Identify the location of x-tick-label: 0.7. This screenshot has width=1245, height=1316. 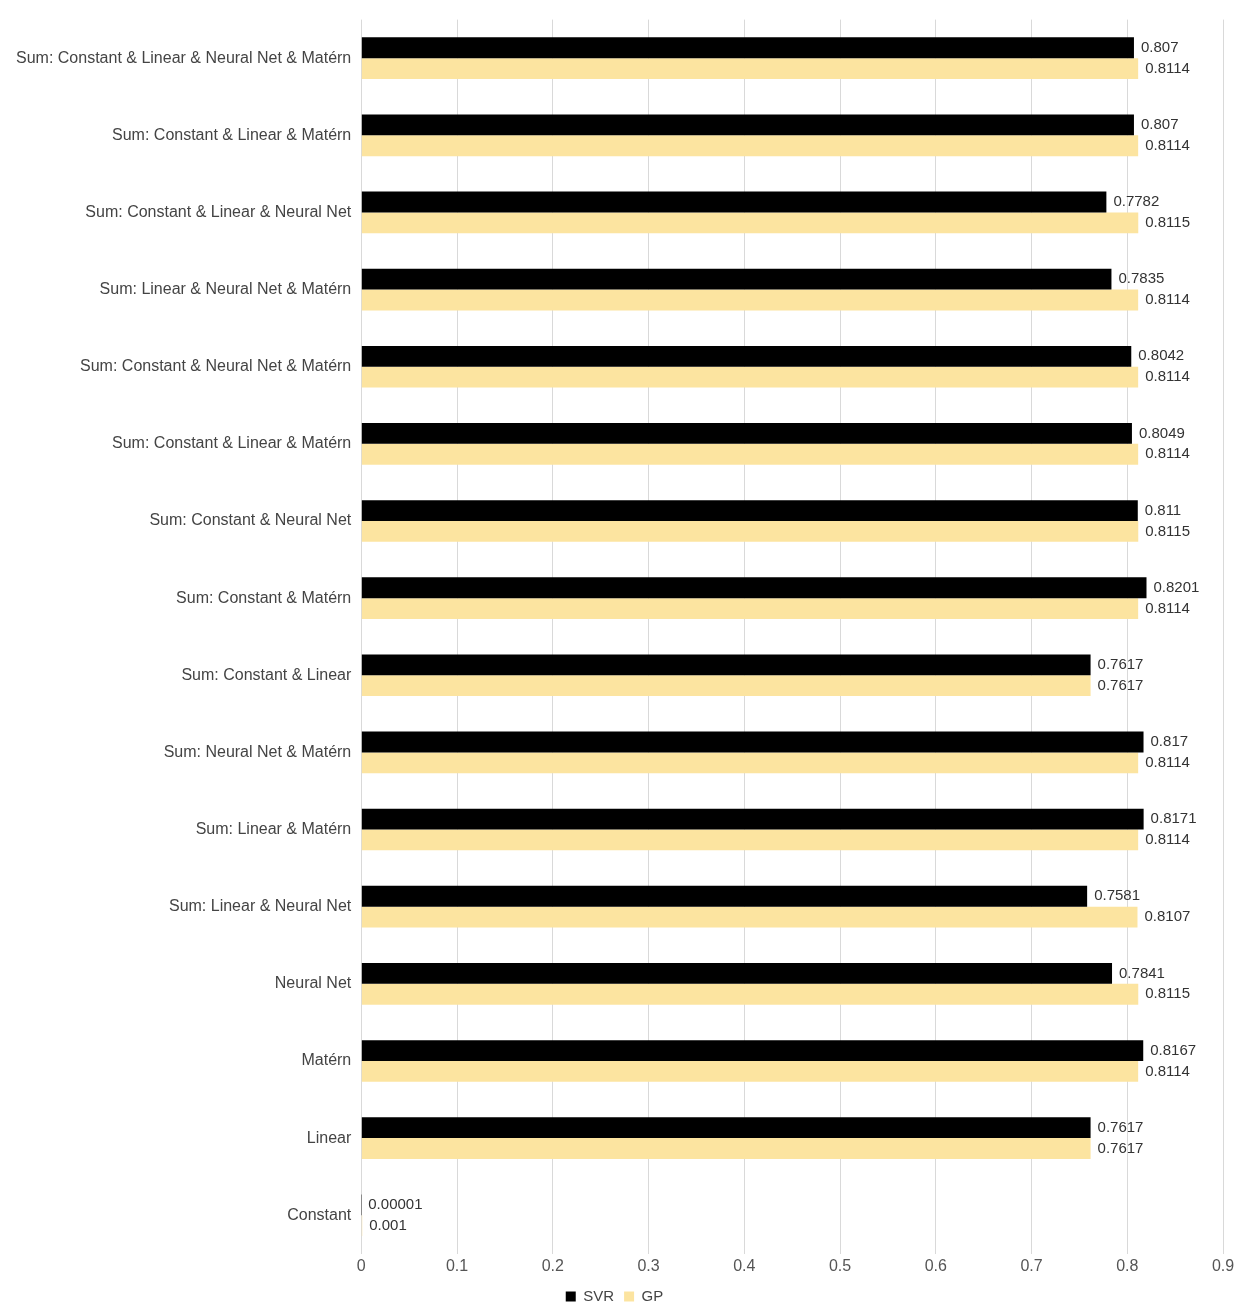
(1031, 1265).